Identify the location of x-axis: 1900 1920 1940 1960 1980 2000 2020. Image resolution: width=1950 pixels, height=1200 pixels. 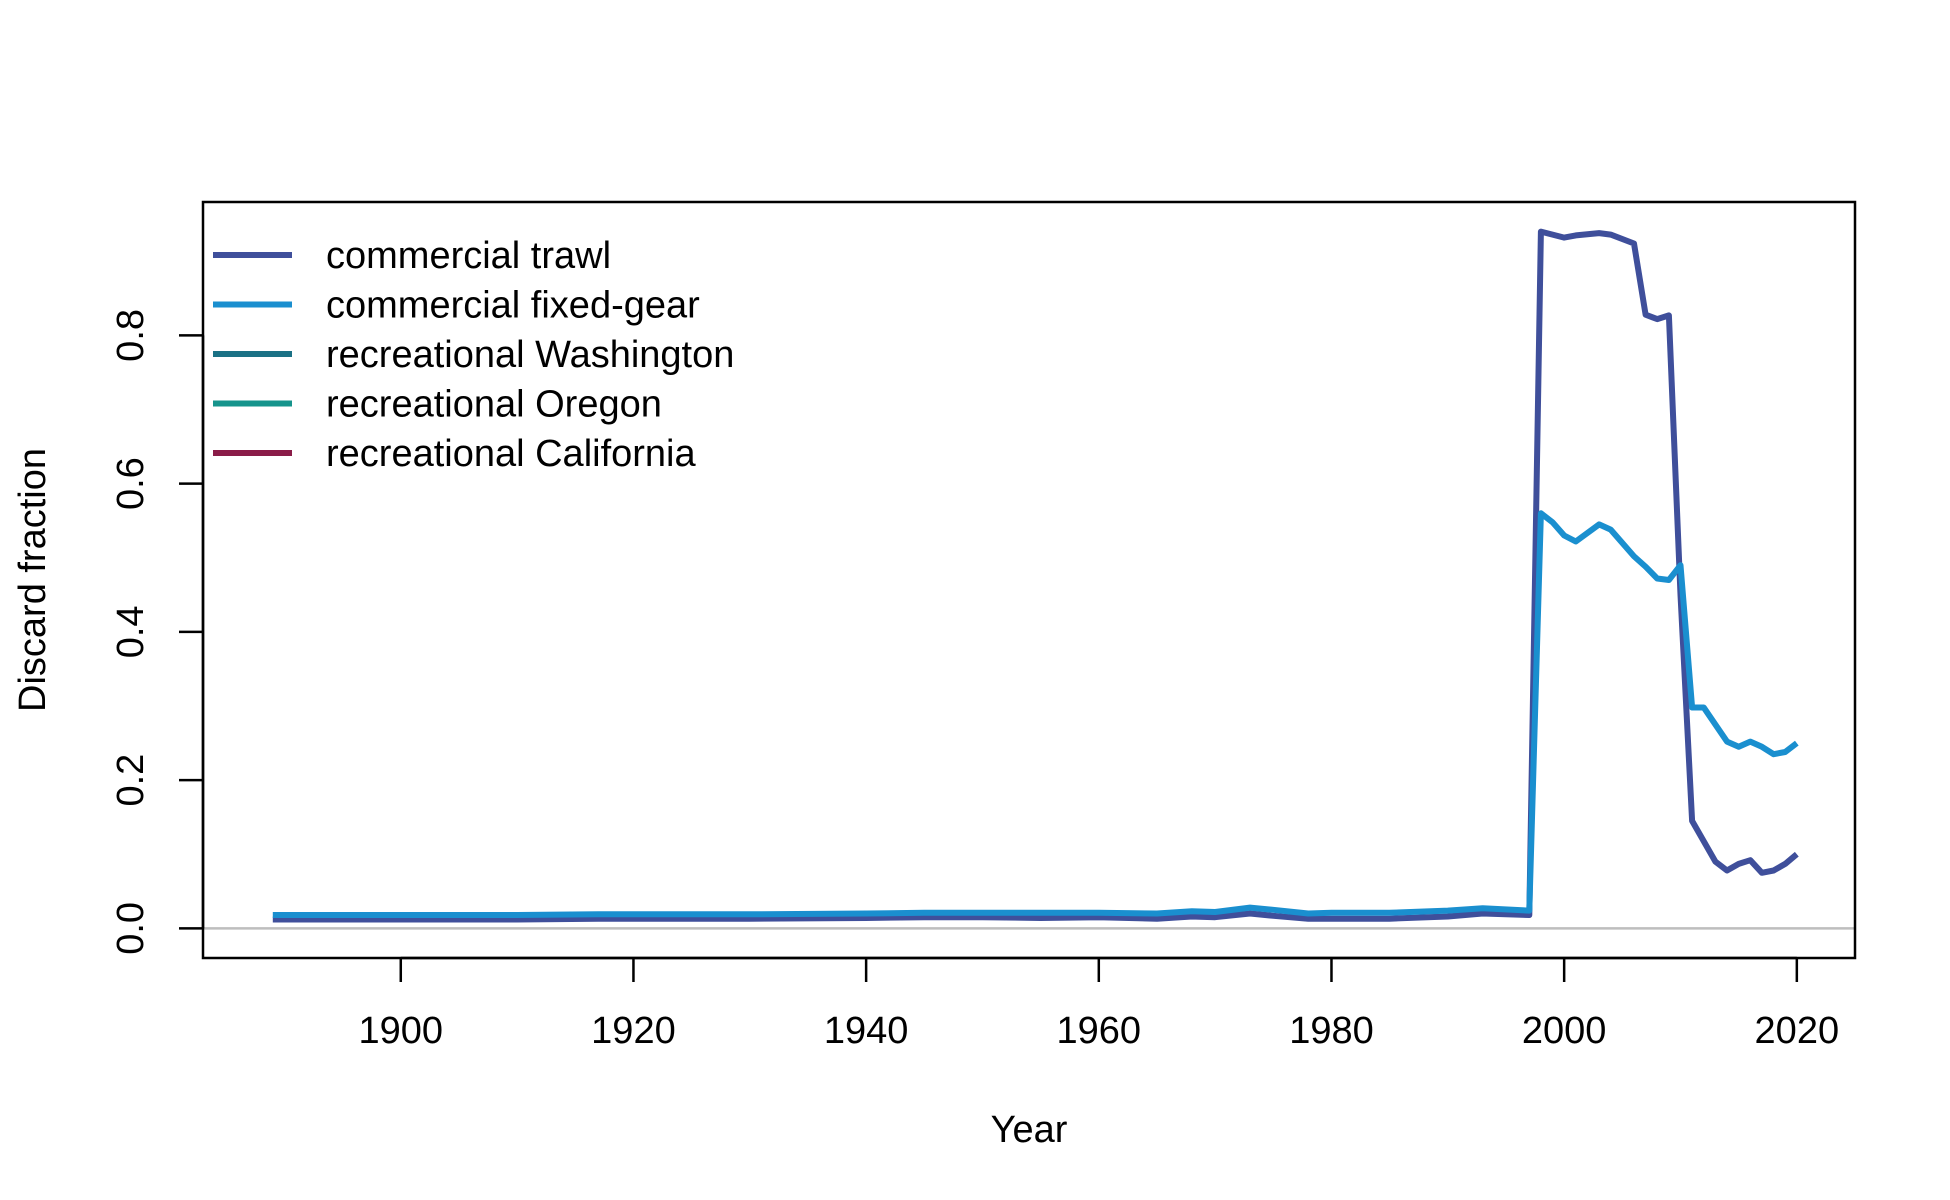
(1099, 1004).